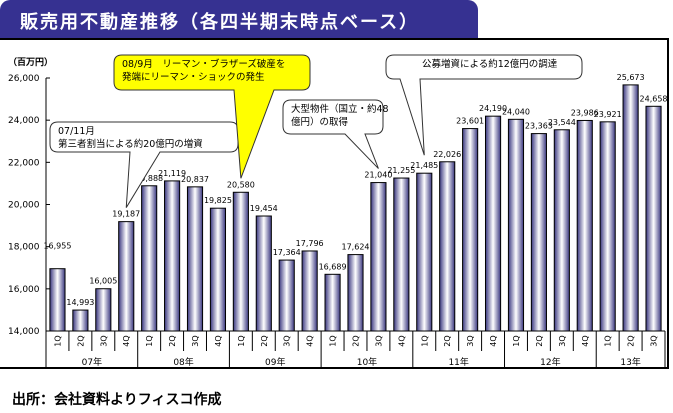 This screenshot has height=413, width=673. What do you see at coordinates (126, 214) in the screenshot?
I see `bar-value-label: 19,187` at bounding box center [126, 214].